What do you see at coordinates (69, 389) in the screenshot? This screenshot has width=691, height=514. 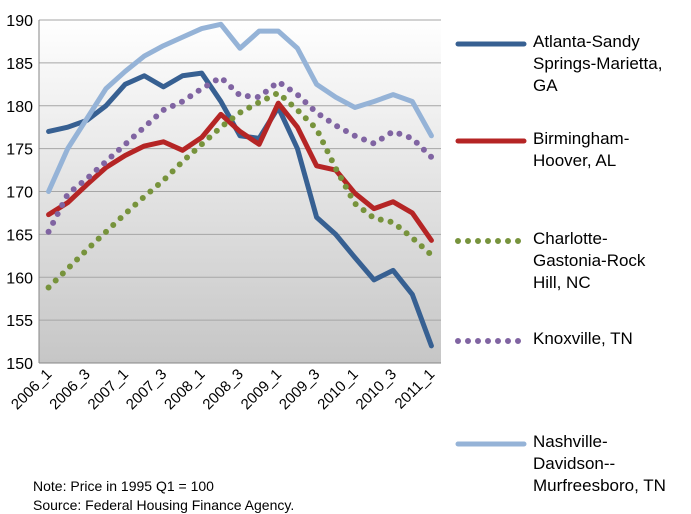 I see `x-tick-label: 2006_3` at bounding box center [69, 389].